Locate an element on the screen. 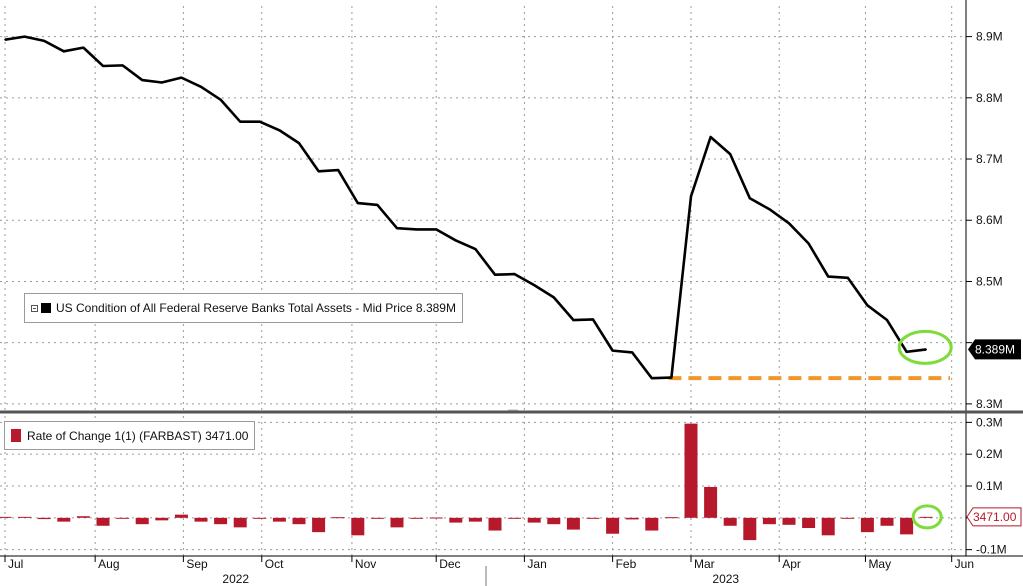  x-month-label: Aug is located at coordinates (108, 564).